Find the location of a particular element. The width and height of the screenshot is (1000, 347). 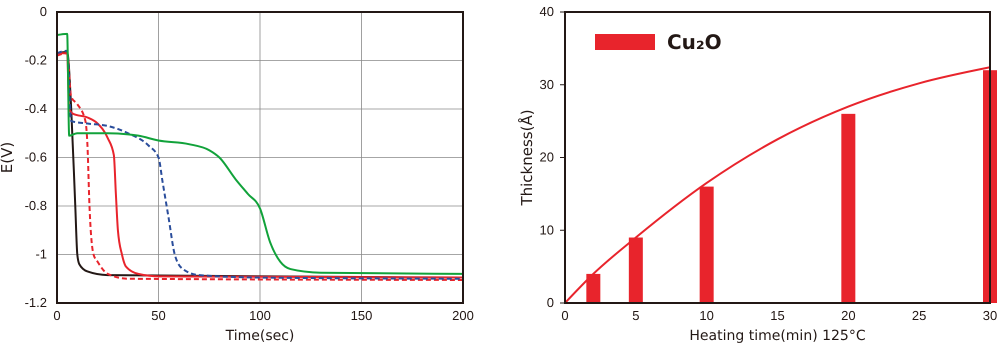

y-tick-label: -0.2 is located at coordinates (35, 60).